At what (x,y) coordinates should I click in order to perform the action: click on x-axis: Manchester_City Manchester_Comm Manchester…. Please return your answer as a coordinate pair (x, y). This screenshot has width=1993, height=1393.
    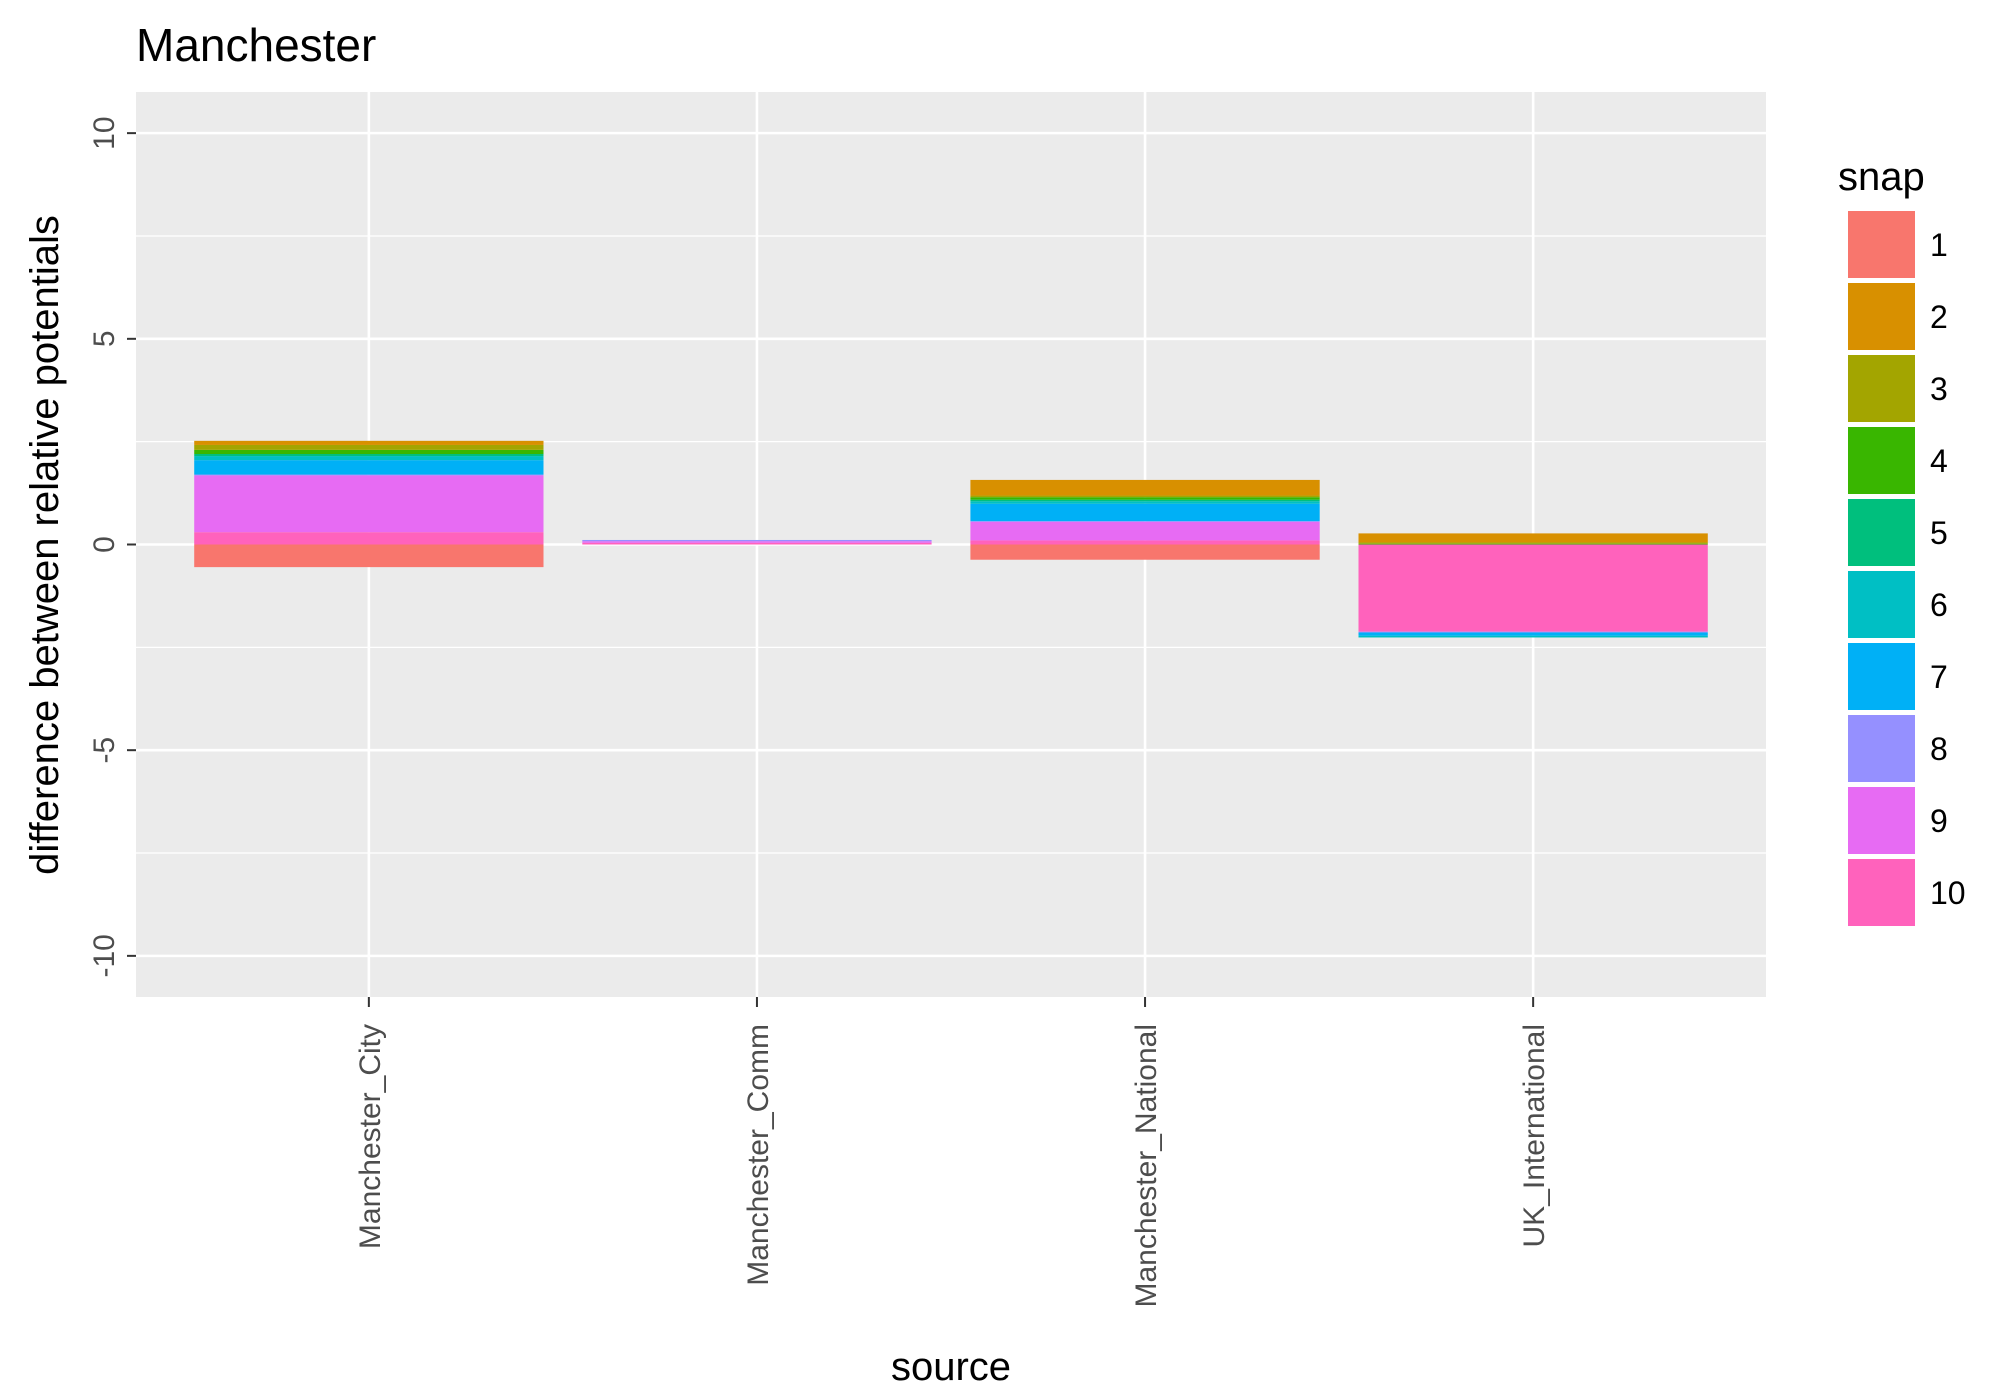
    Looking at the image, I should click on (952, 1152).